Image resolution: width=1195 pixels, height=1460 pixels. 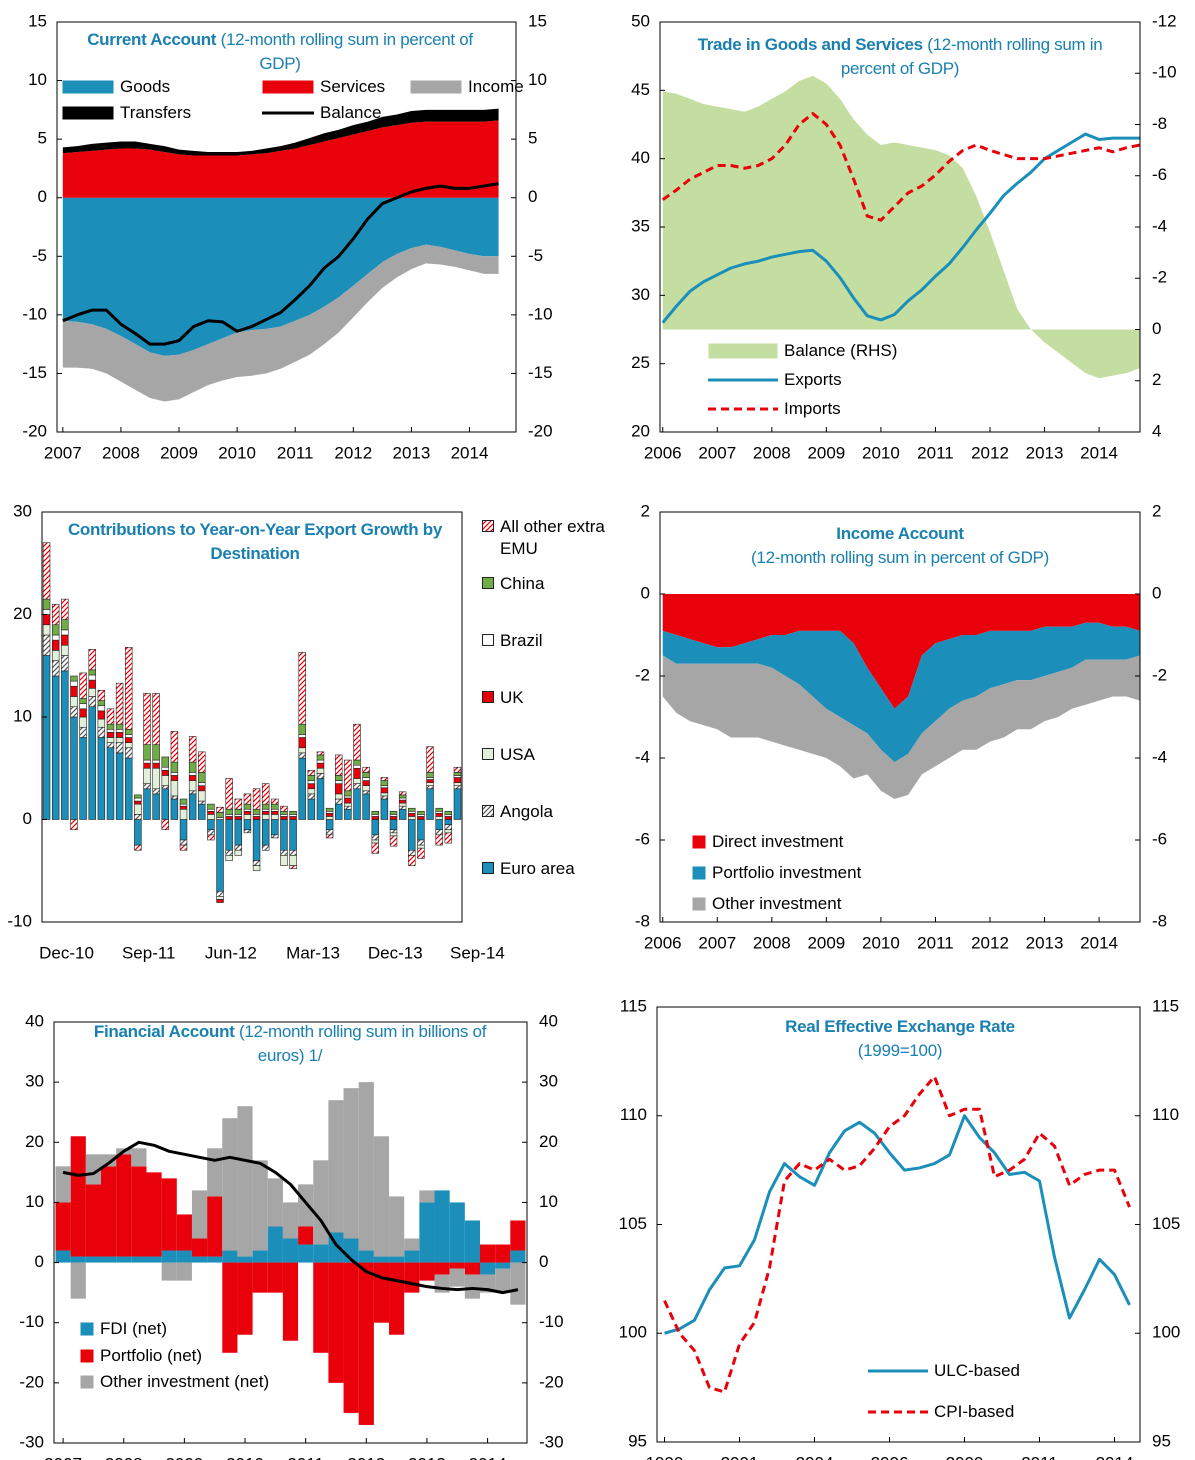 I want to click on y-tick-label: 100, so click(x=633, y=1332).